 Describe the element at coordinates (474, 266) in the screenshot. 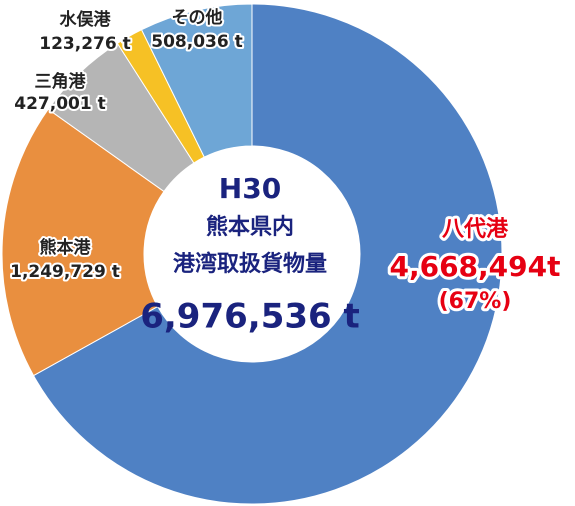

I see `slice-value: 4,668,494t` at that location.